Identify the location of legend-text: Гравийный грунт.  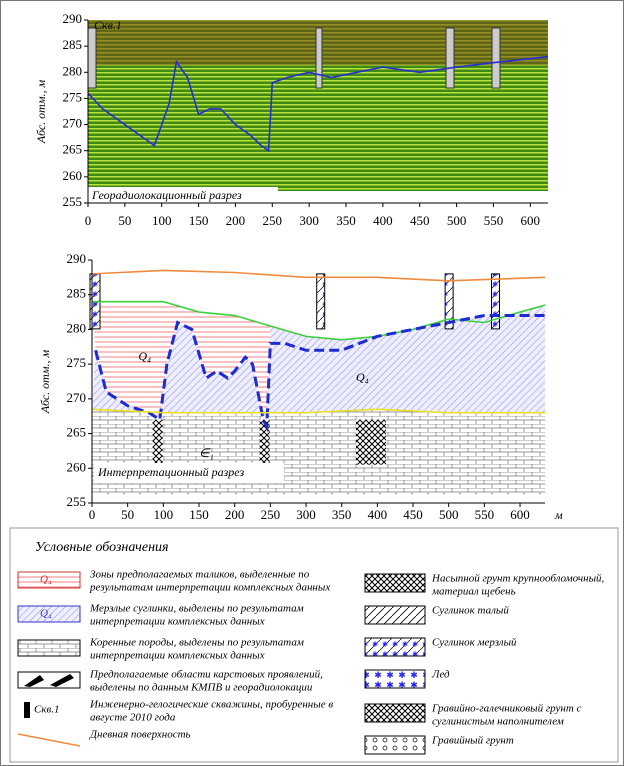
(472, 741).